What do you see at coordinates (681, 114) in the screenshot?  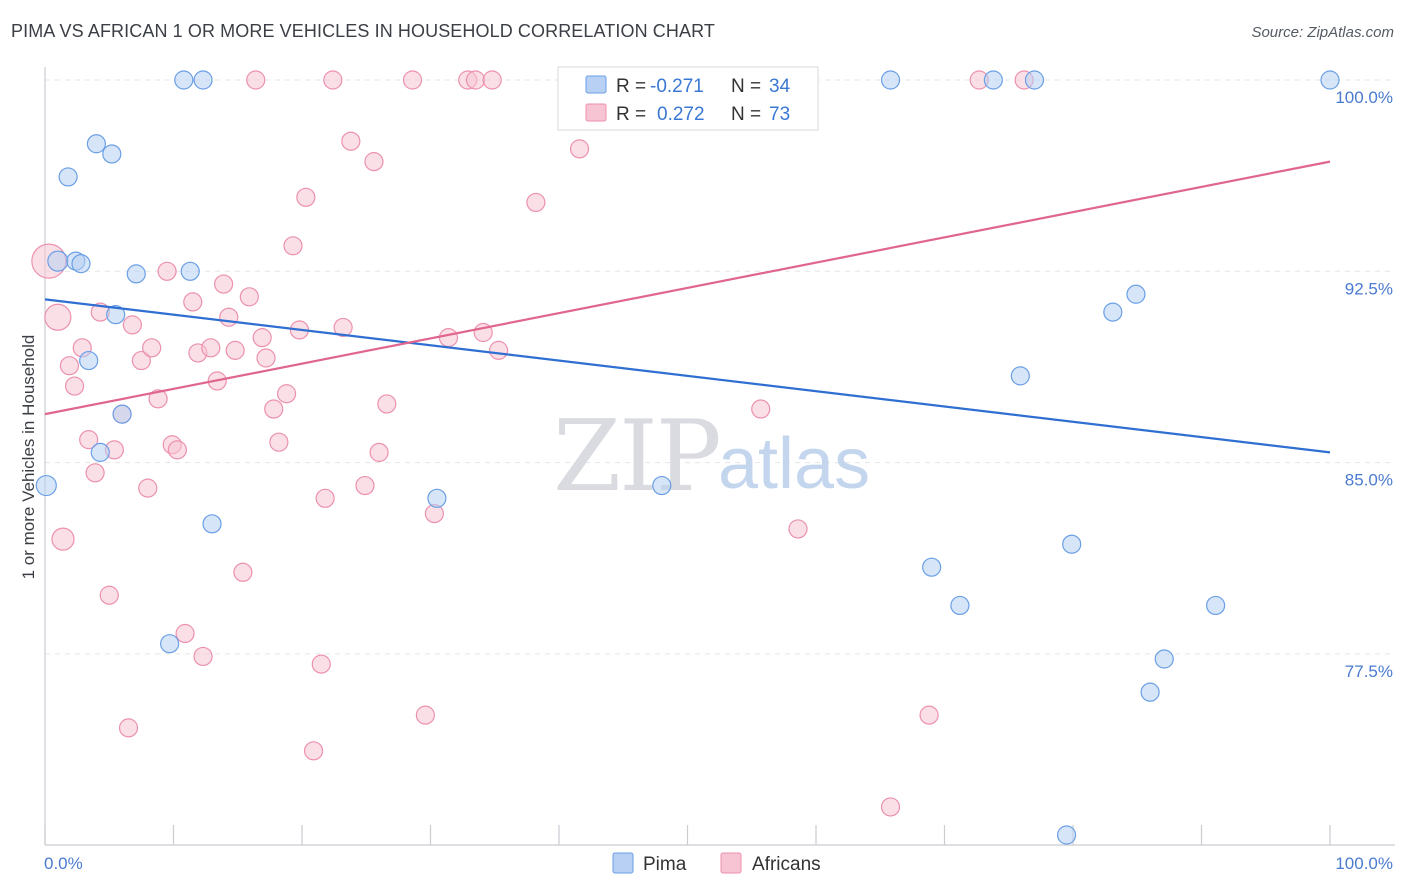 I see `stats-legend-africans-r-value: 0.272` at bounding box center [681, 114].